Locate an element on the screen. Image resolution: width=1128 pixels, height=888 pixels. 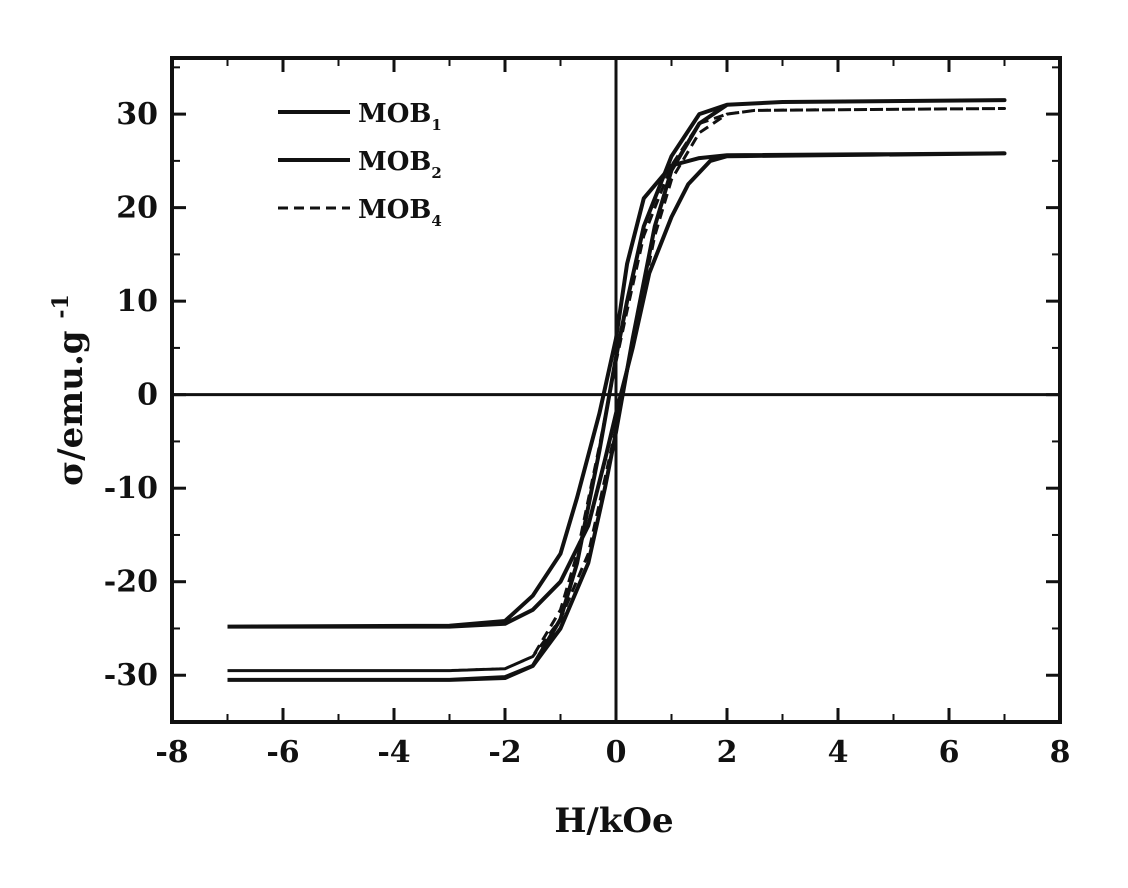
legend-label-1: MOB1 is located at coordinates (400, 116).